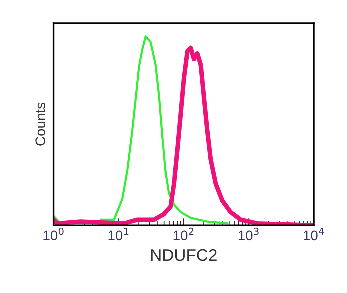 This screenshot has height=293, width=347. I want to click on x-tick-label: 10$^{0}$, so click(54, 234).